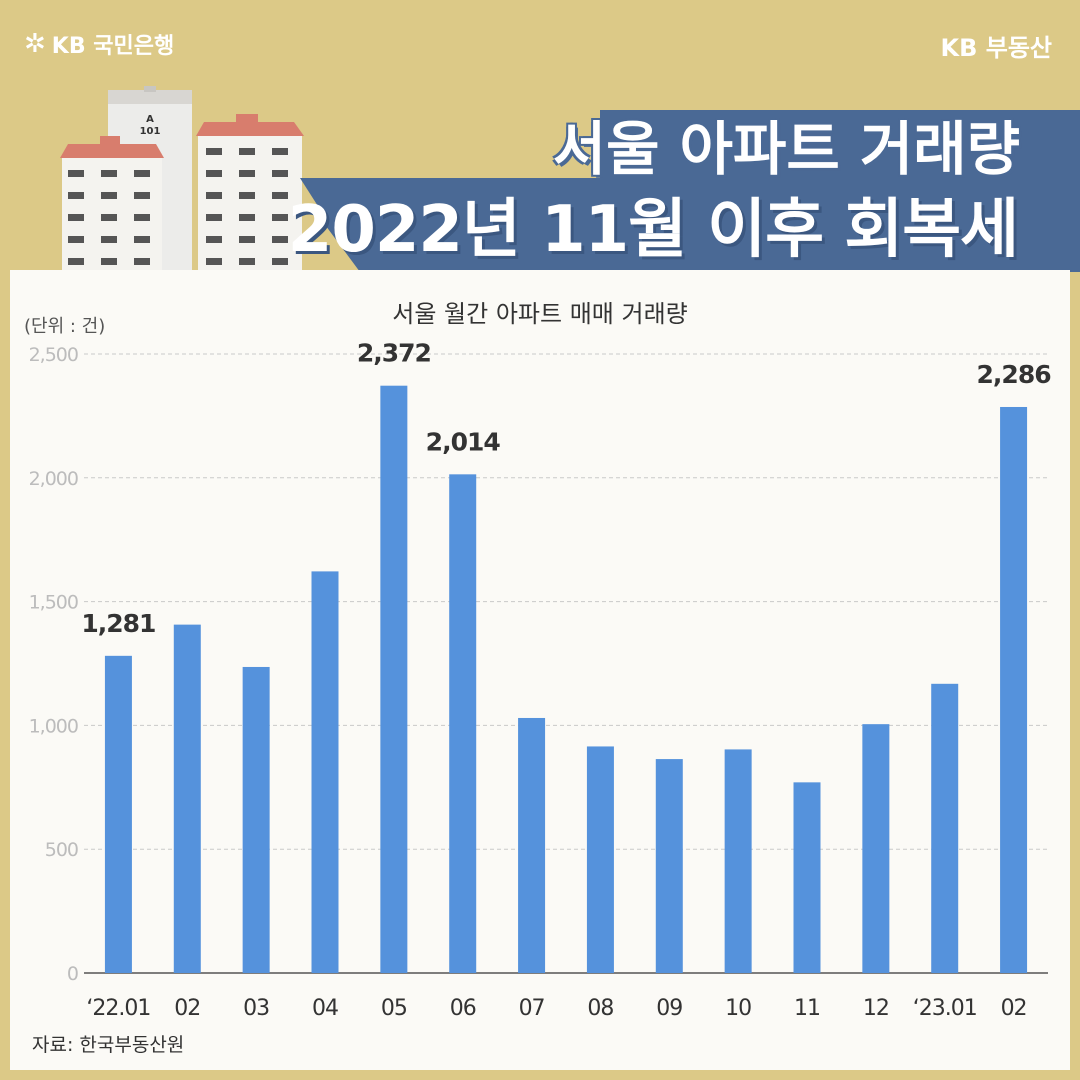  What do you see at coordinates (600, 1008) in the screenshot?
I see `x-tick-label: 08` at bounding box center [600, 1008].